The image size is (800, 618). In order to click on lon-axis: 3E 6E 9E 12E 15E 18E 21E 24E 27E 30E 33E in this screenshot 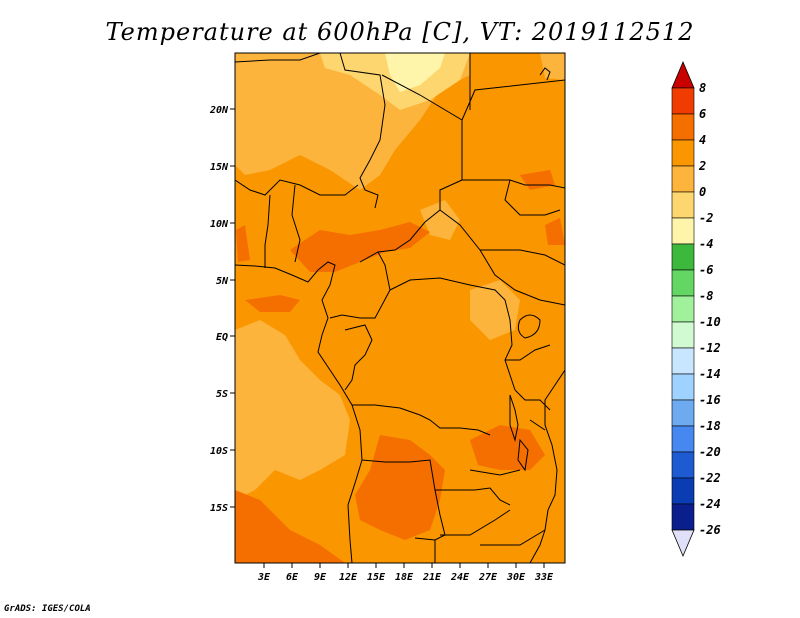, I will do `click(405, 573)`.